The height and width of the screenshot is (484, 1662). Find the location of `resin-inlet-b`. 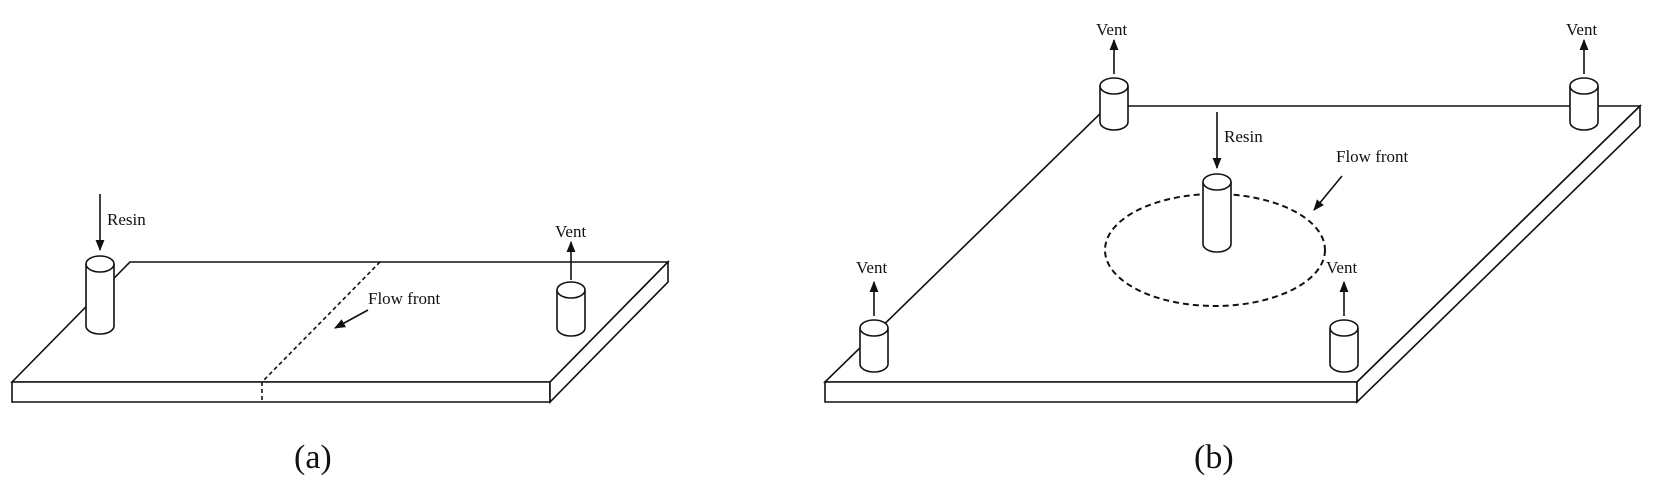

resin-inlet-b is located at coordinates (1217, 213).